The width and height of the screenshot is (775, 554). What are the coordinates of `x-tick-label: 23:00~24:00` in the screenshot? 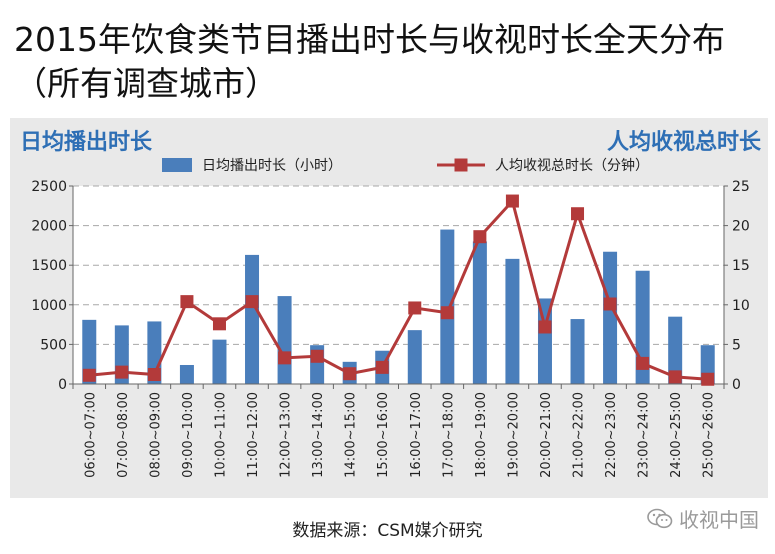 It's located at (644, 435).